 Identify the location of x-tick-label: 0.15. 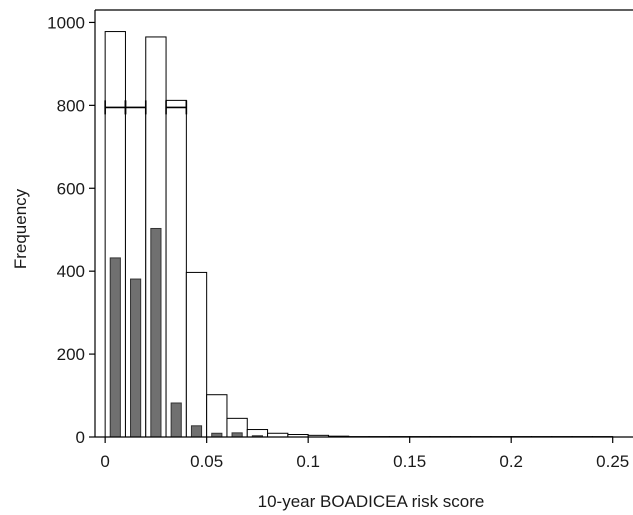
(409, 461).